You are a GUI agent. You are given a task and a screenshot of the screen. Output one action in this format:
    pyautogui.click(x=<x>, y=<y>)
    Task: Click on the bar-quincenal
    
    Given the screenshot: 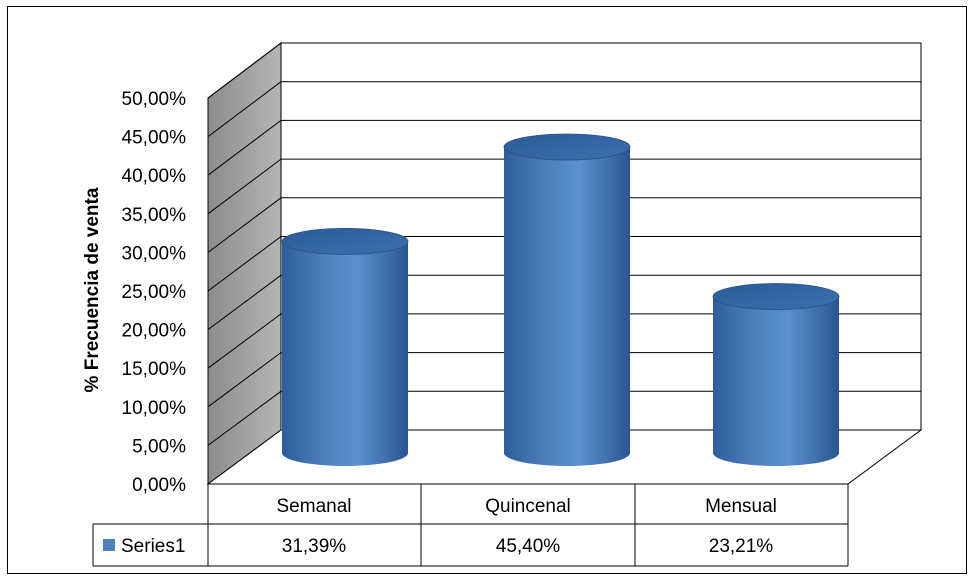 What is the action you would take?
    pyautogui.click(x=567, y=299)
    